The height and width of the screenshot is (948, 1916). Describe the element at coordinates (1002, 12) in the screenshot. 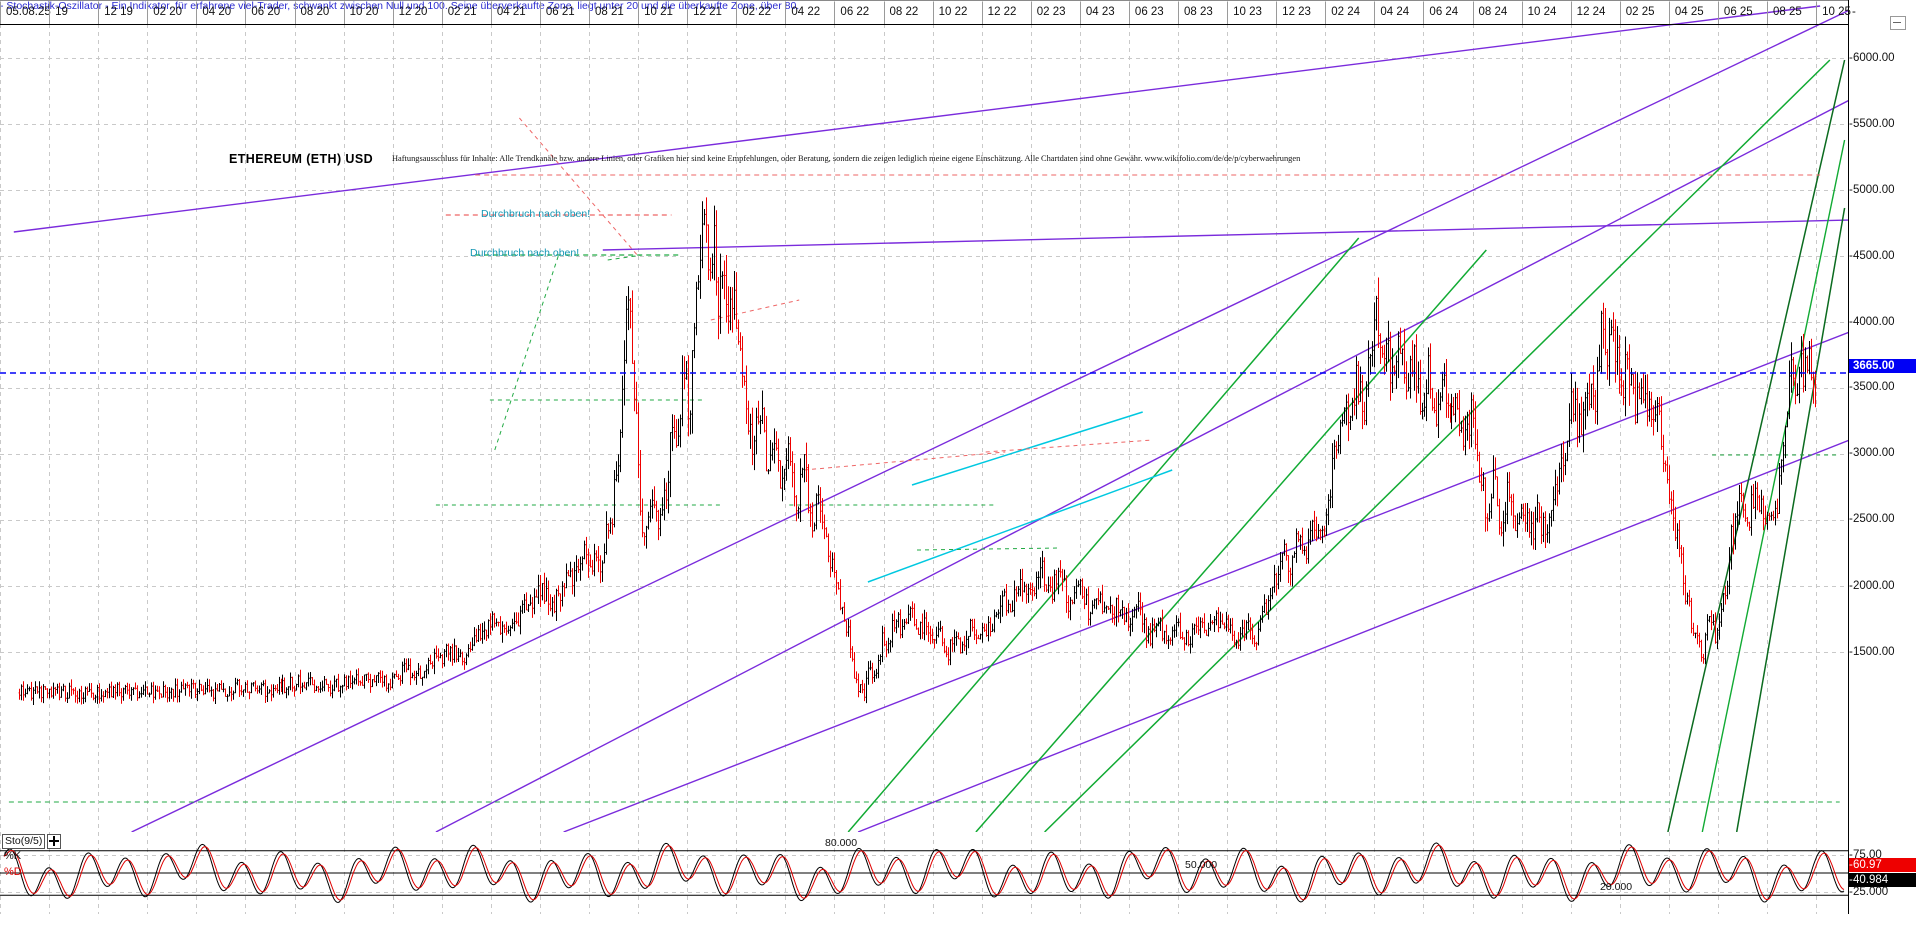

I see `time-tick-label: 12 22` at that location.